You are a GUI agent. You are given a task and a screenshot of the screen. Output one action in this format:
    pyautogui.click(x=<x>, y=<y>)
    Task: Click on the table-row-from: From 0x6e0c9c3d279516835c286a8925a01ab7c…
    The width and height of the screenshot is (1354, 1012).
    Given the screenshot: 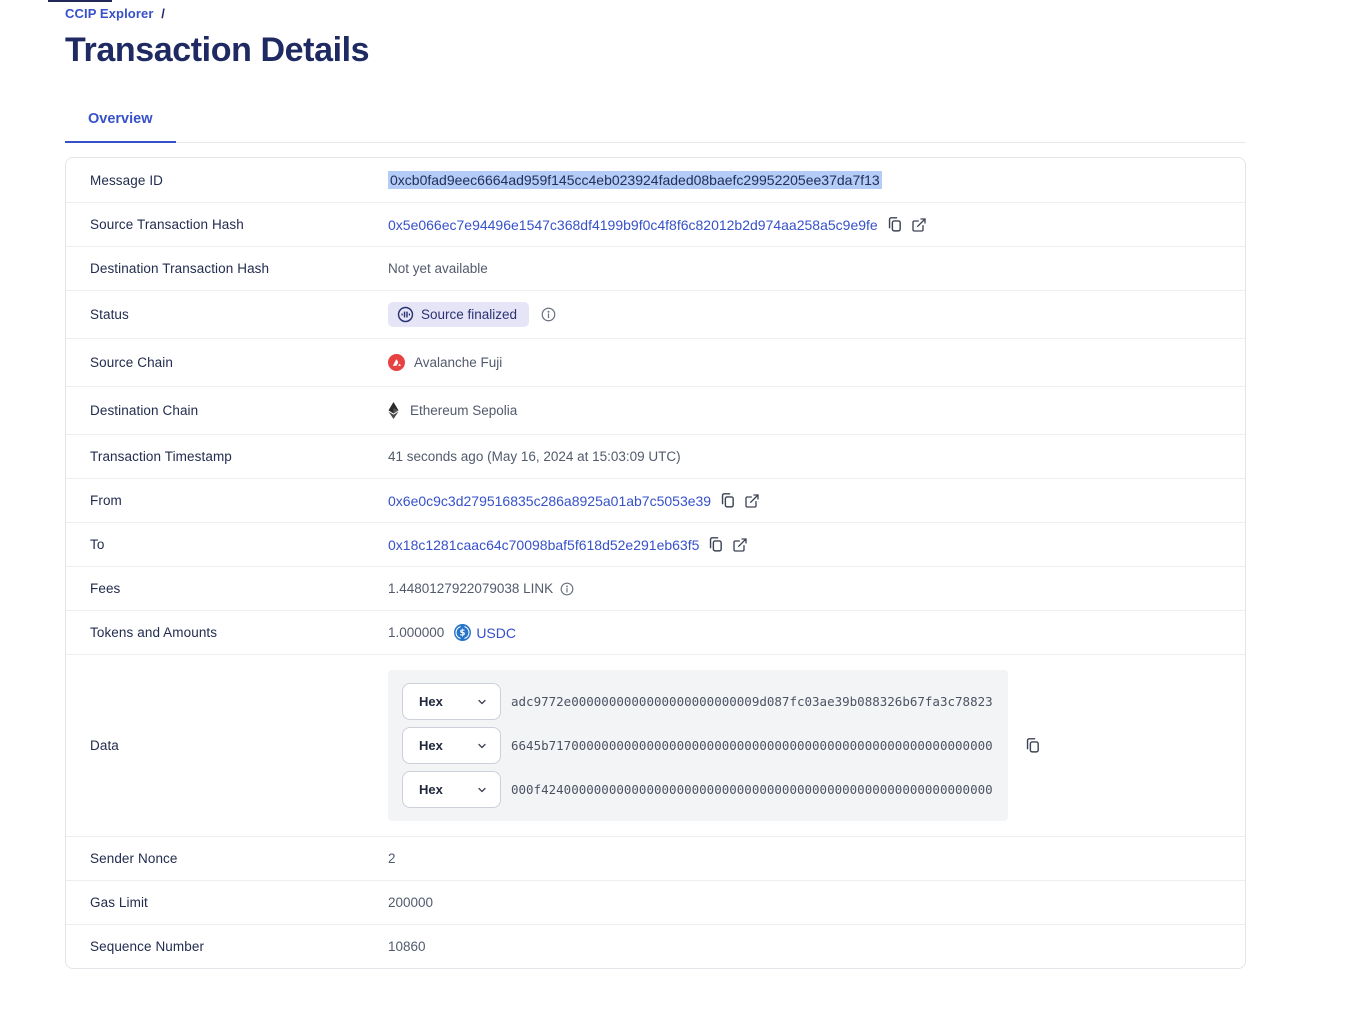 What is the action you would take?
    pyautogui.click(x=655, y=500)
    